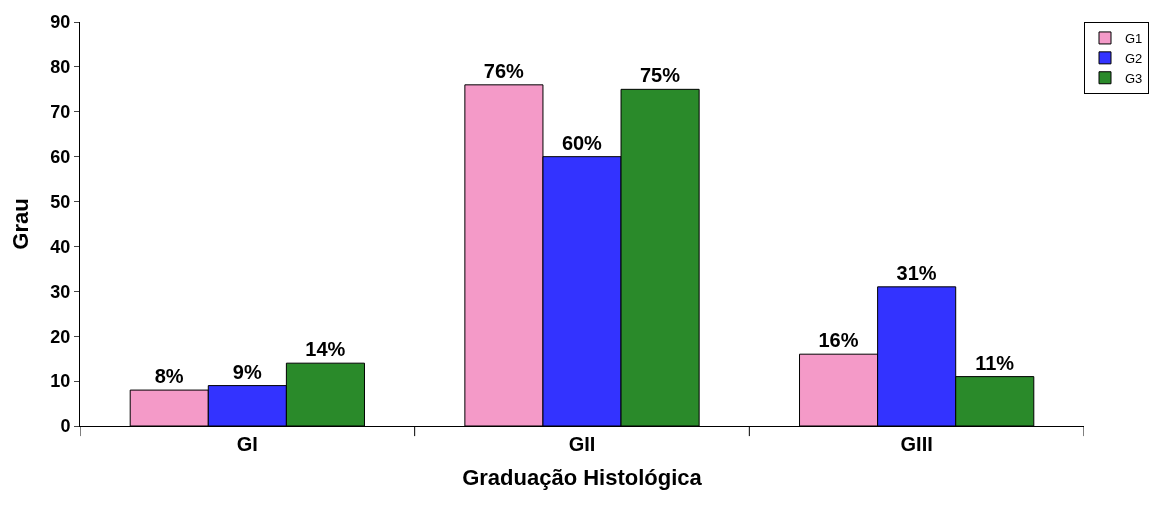 The width and height of the screenshot is (1161, 516). What do you see at coordinates (582, 142) in the screenshot?
I see `data-label: 60%` at bounding box center [582, 142].